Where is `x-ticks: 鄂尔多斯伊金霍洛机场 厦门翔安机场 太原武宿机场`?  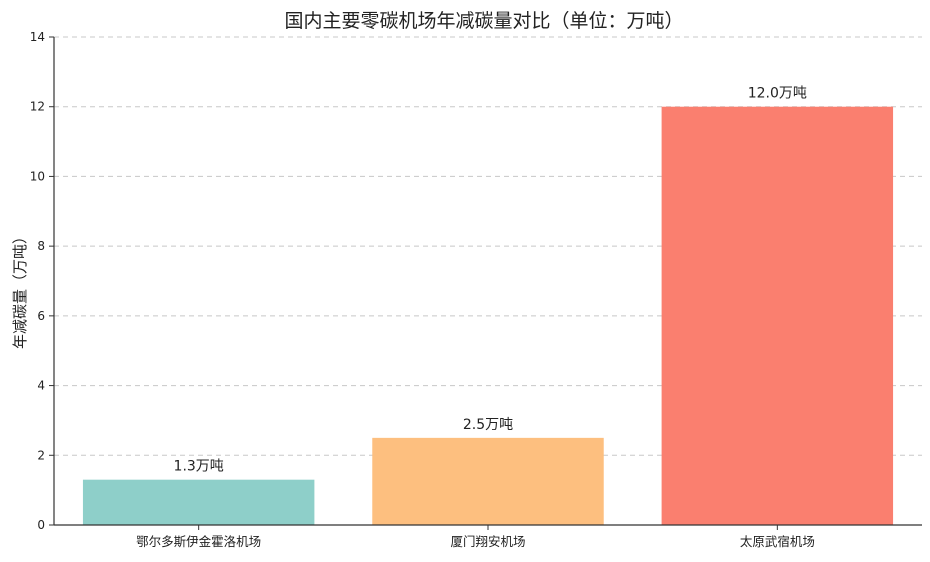 x-ticks: 鄂尔多斯伊金霍洛机场 厦门翔安机场 太原武宿机场 is located at coordinates (475, 537).